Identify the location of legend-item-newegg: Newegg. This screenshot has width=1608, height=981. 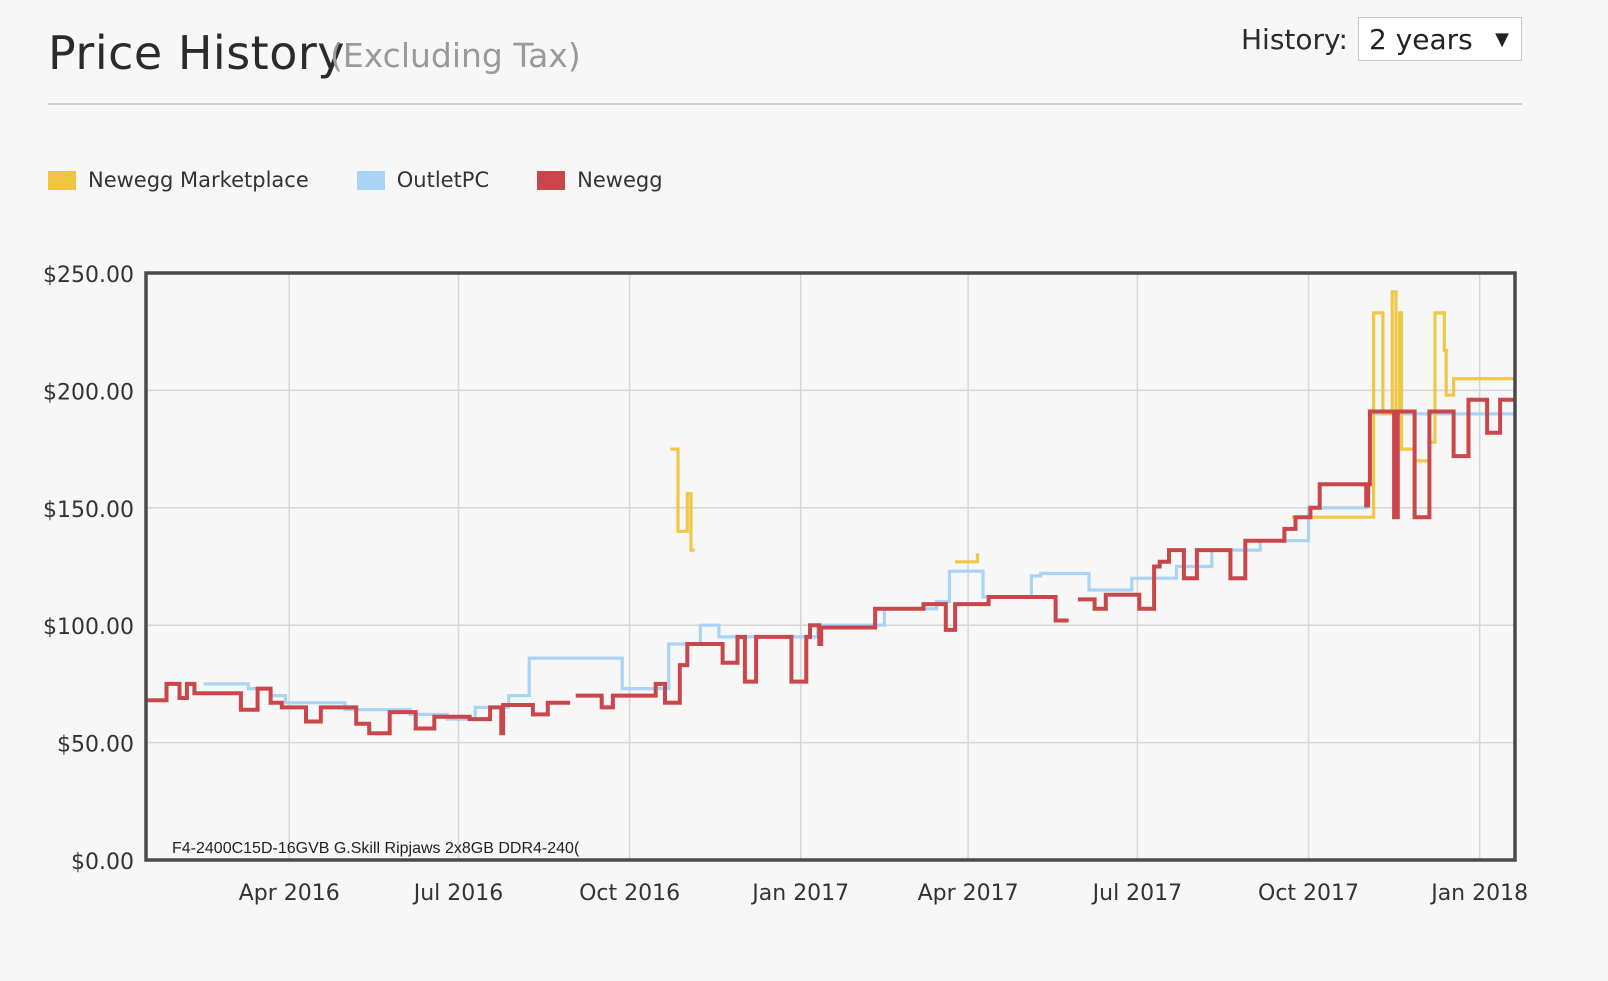
(600, 180).